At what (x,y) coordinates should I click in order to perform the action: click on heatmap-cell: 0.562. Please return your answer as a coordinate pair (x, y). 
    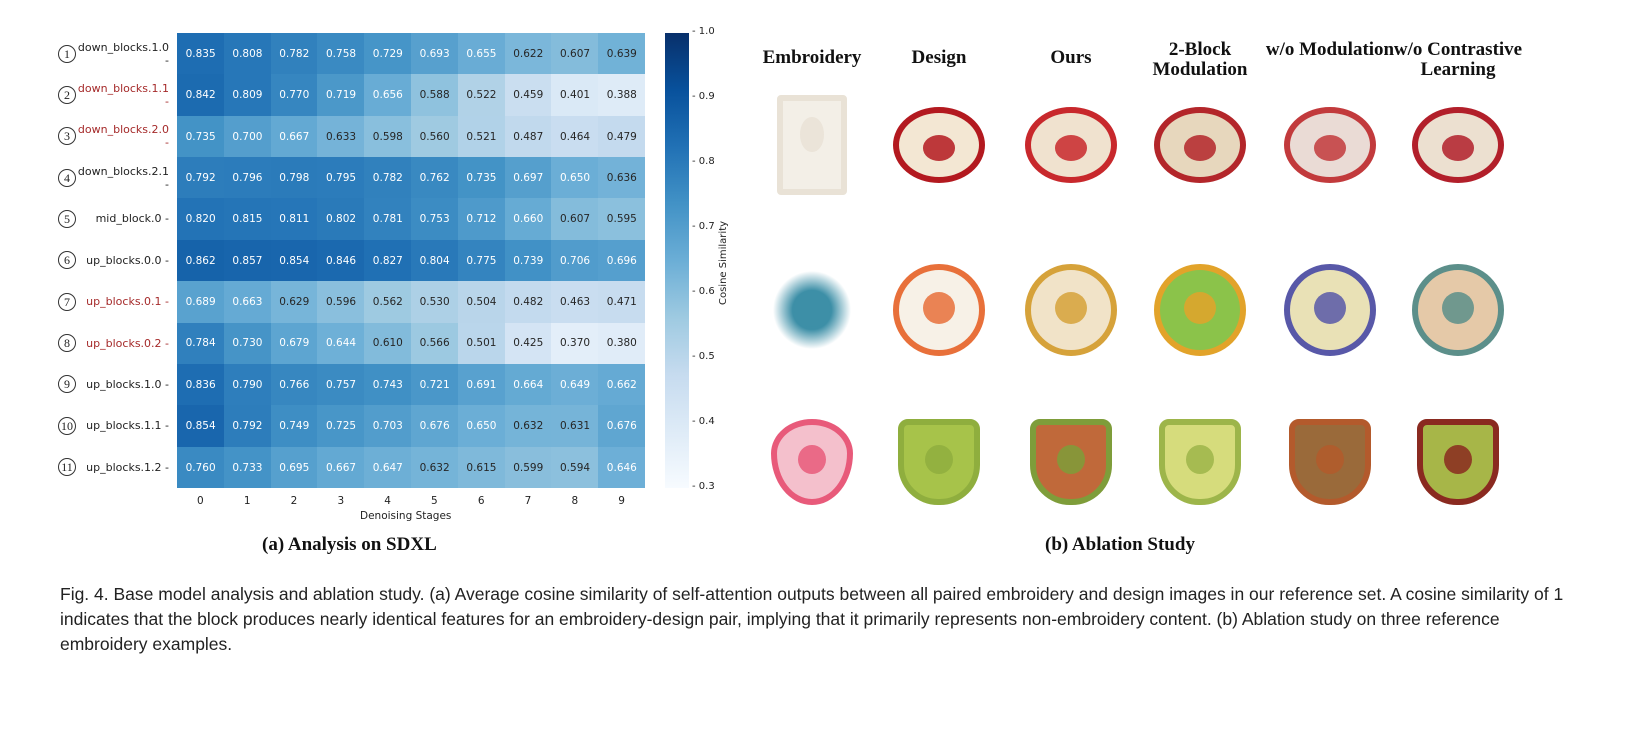
    Looking at the image, I should click on (388, 302).